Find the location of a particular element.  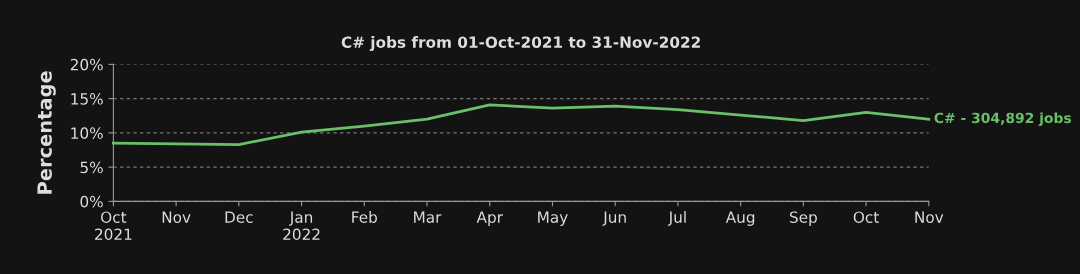

line-series is located at coordinates (521, 124).